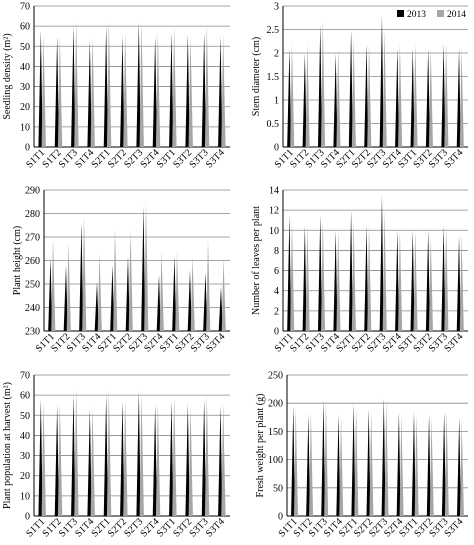  I want to click on bar-2013-S1T3, so click(320, 85).